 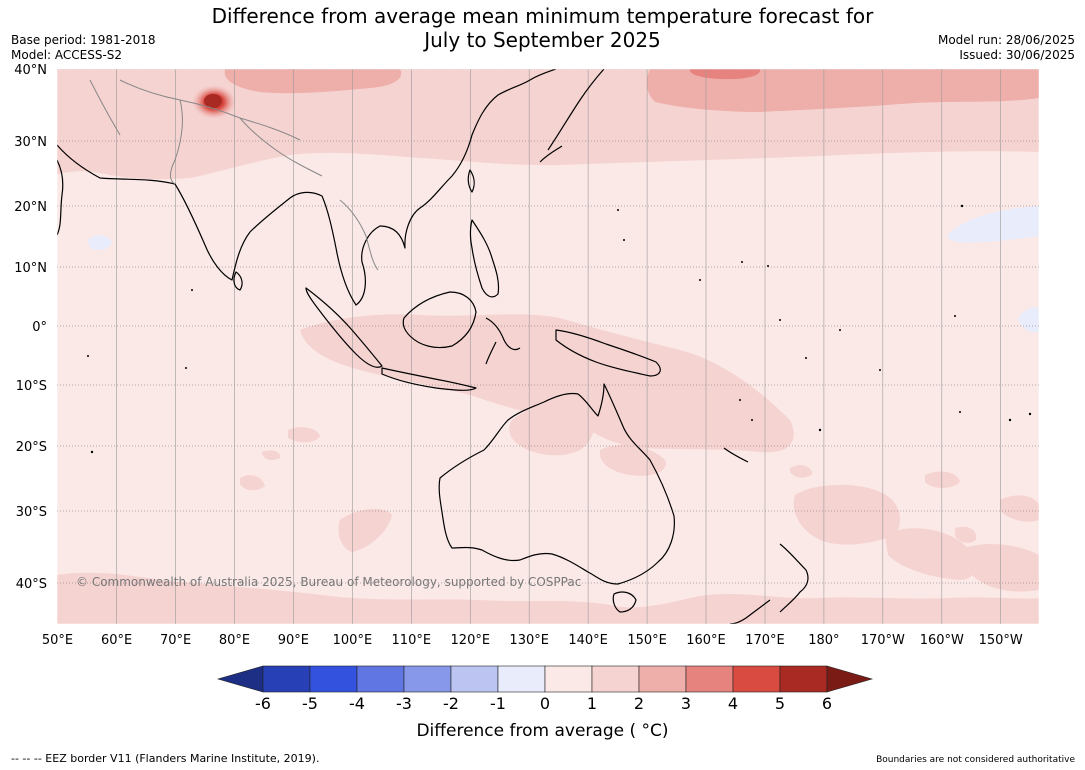 What do you see at coordinates (451, 703) in the screenshot?
I see `colorbar-tick-label: -2` at bounding box center [451, 703].